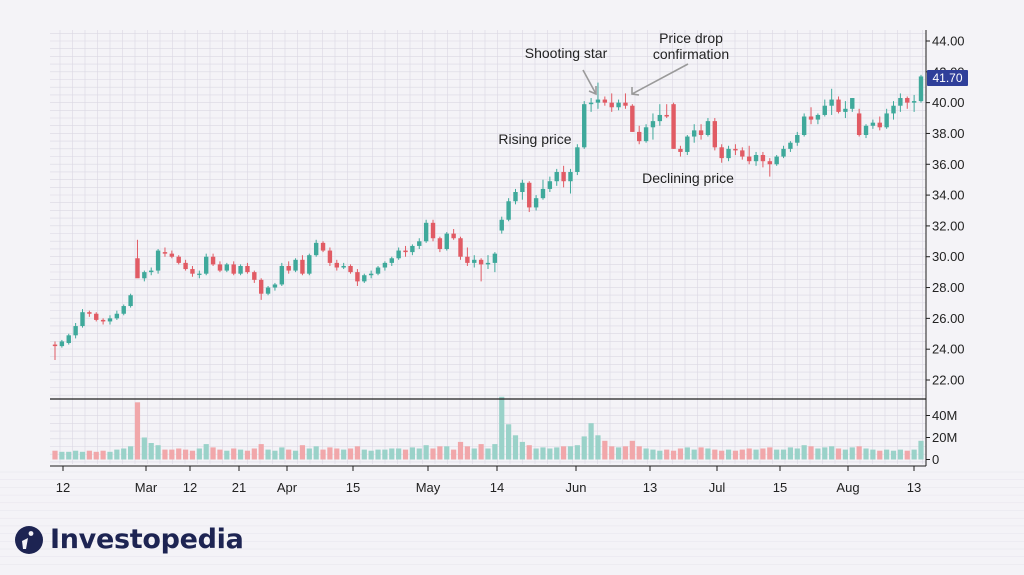 This screenshot has height=575, width=1024. I want to click on investopedia-logo-icon, so click(29, 539).